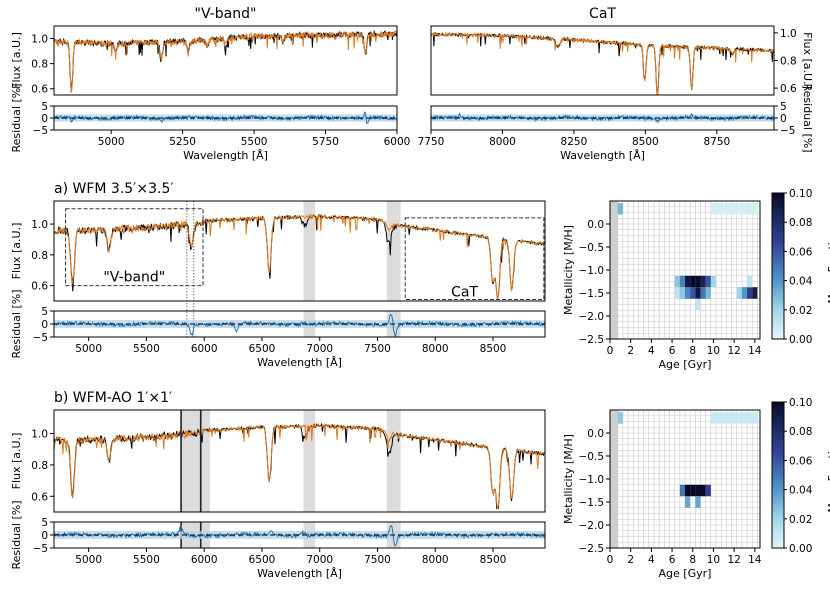 The image size is (830, 598). Describe the element at coordinates (40, 549) in the screenshot. I see `panel-b-resid-ytick-label-2: −5` at that location.